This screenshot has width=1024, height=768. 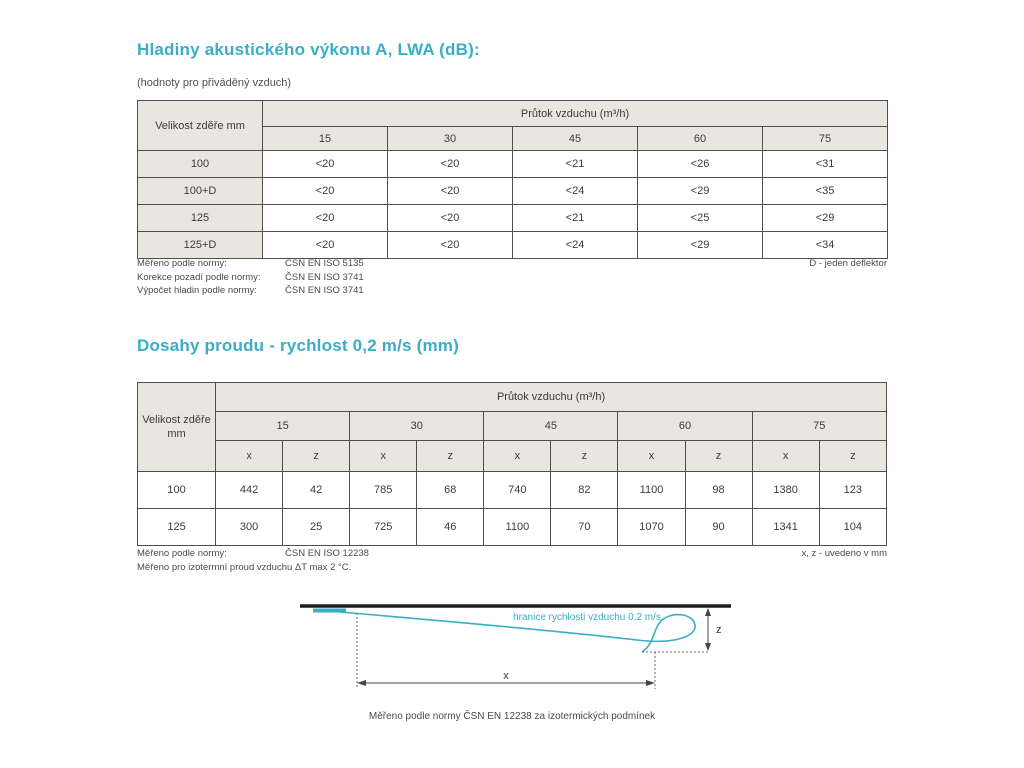 I want to click on note-label: Korekce pozadí podle normy:, so click(x=199, y=277).